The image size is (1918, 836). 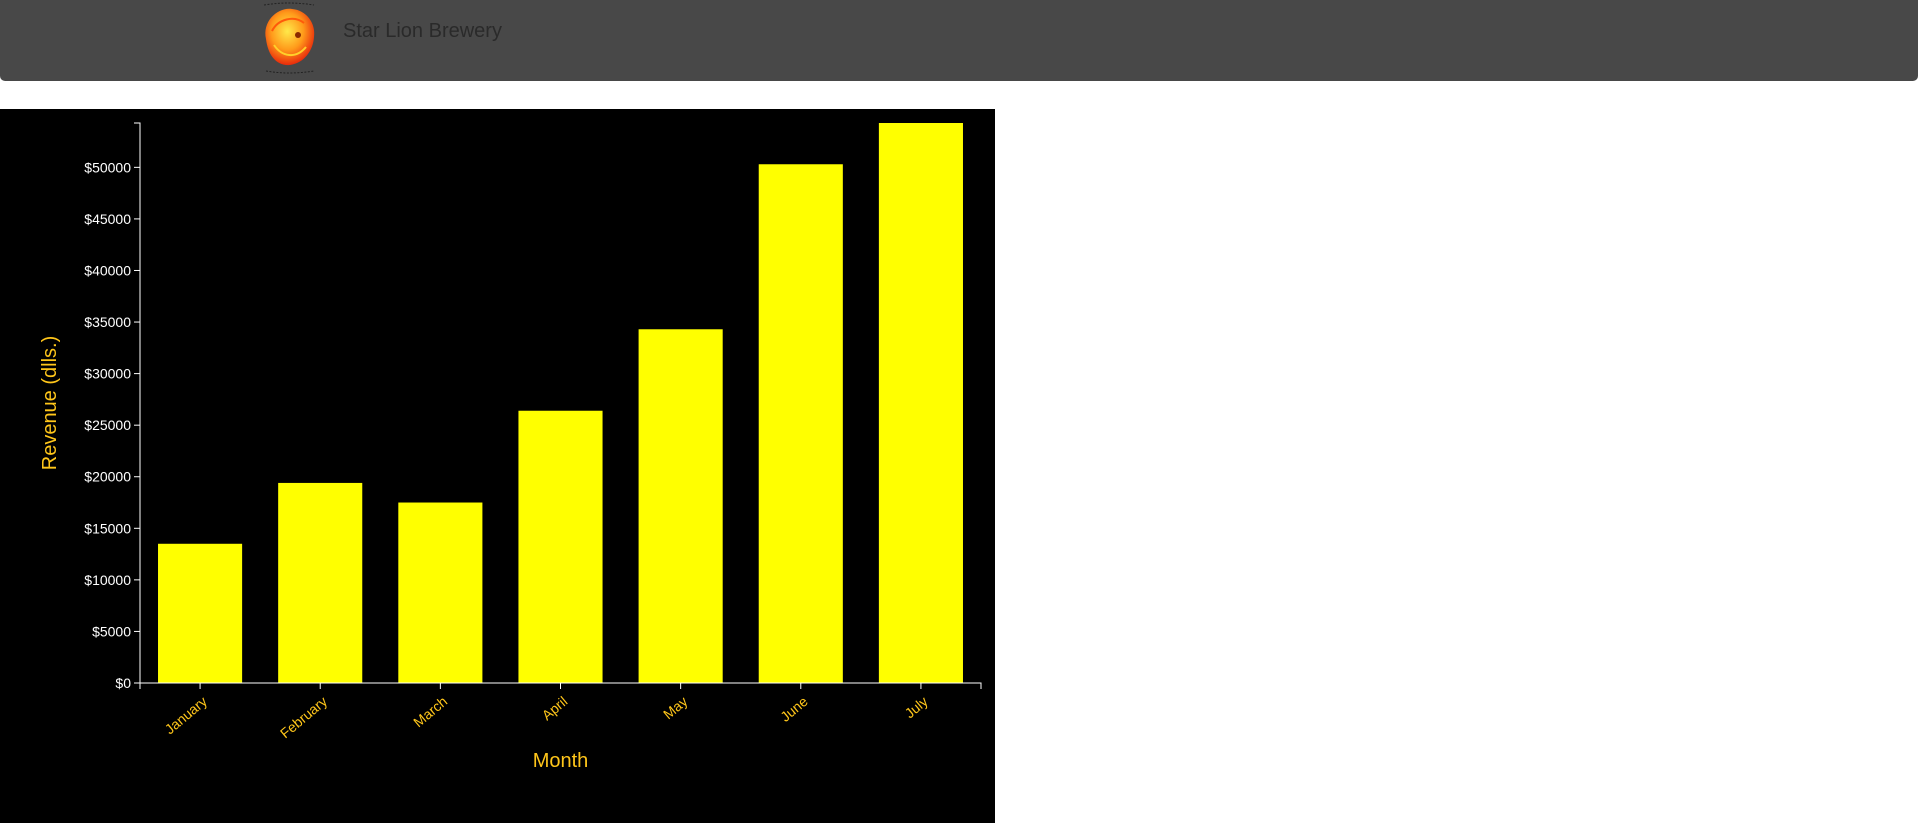 What do you see at coordinates (107, 219) in the screenshot?
I see `y-tick-label: $45000` at bounding box center [107, 219].